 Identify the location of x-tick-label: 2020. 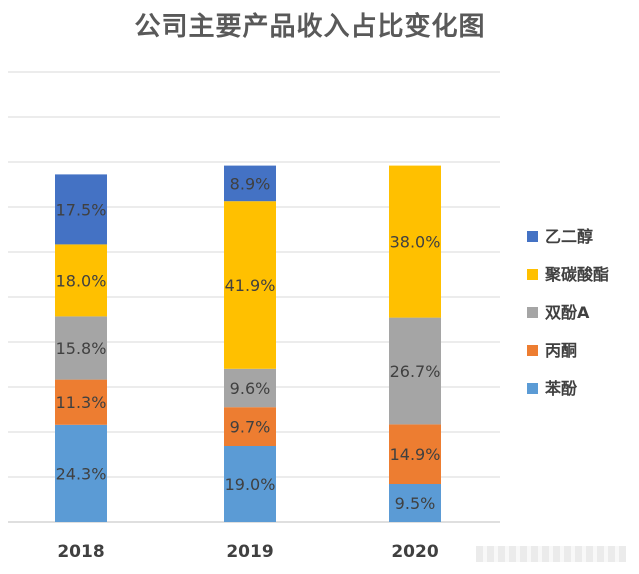
(414, 552).